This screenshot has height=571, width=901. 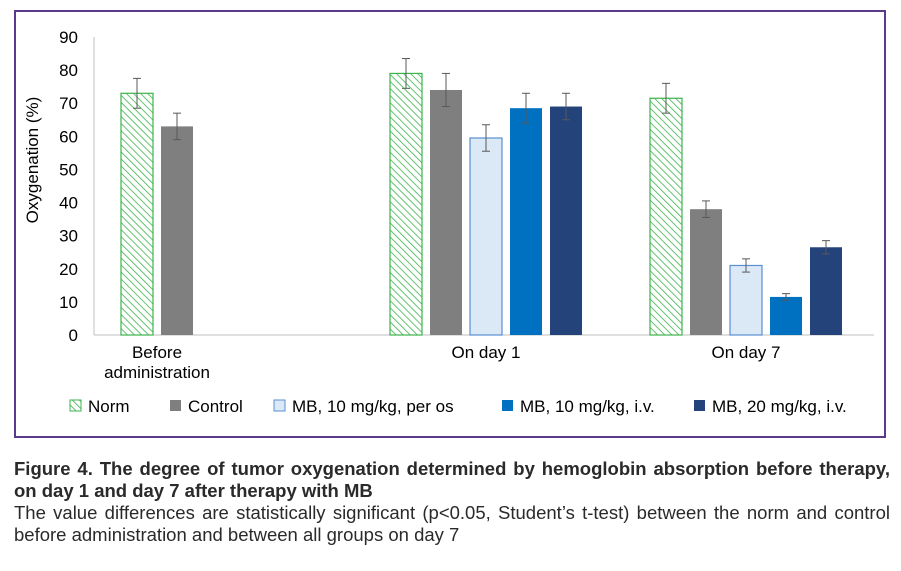 I want to click on x-tick-label: Before, so click(x=157, y=352).